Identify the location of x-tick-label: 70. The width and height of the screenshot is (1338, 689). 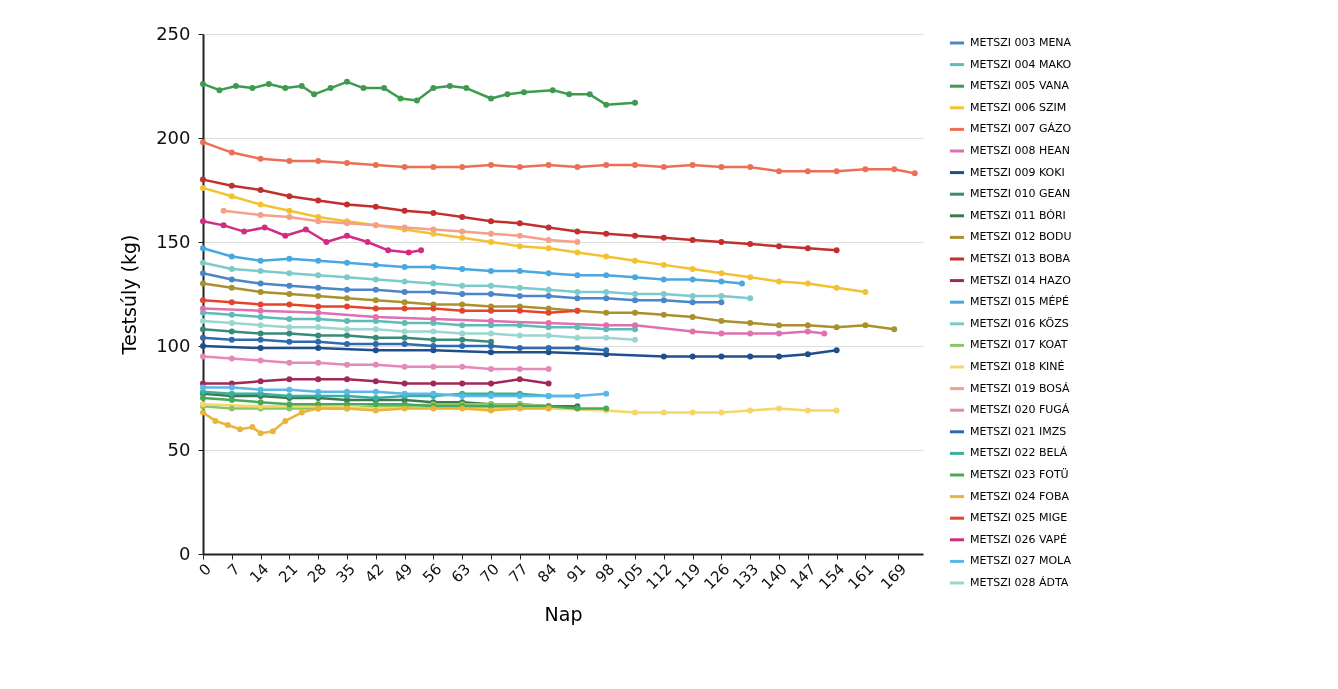
(489, 573).